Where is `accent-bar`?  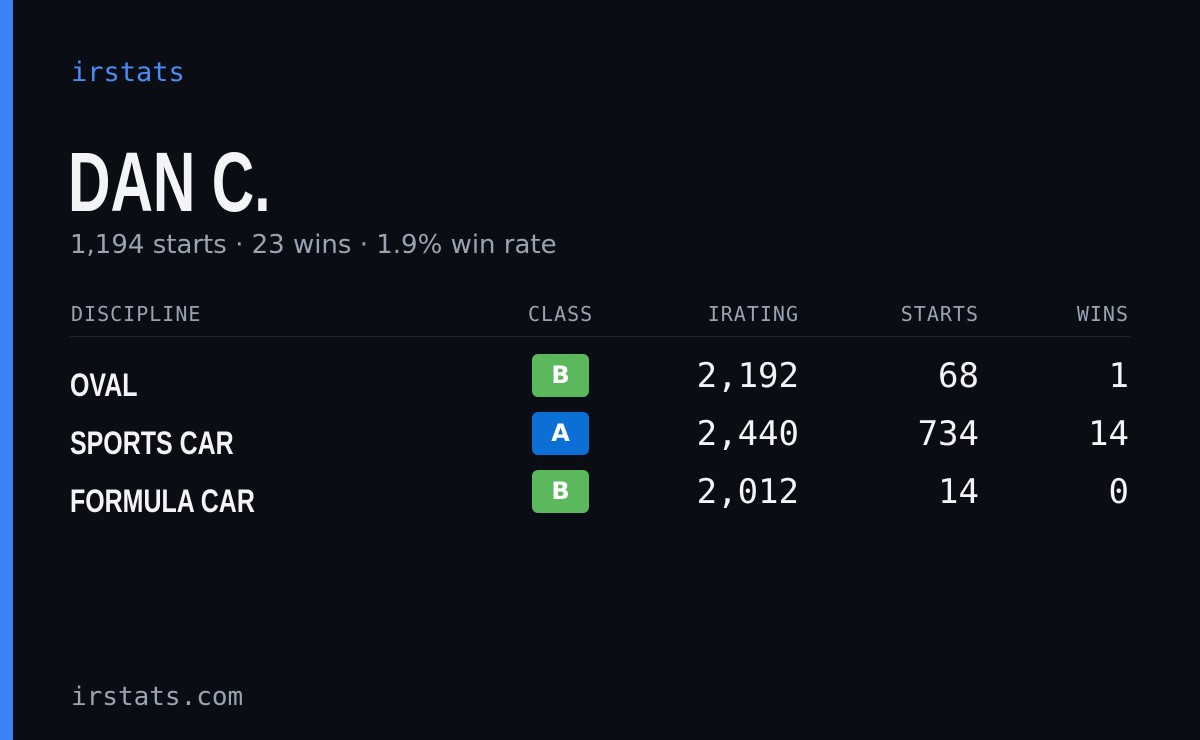
accent-bar is located at coordinates (6, 370).